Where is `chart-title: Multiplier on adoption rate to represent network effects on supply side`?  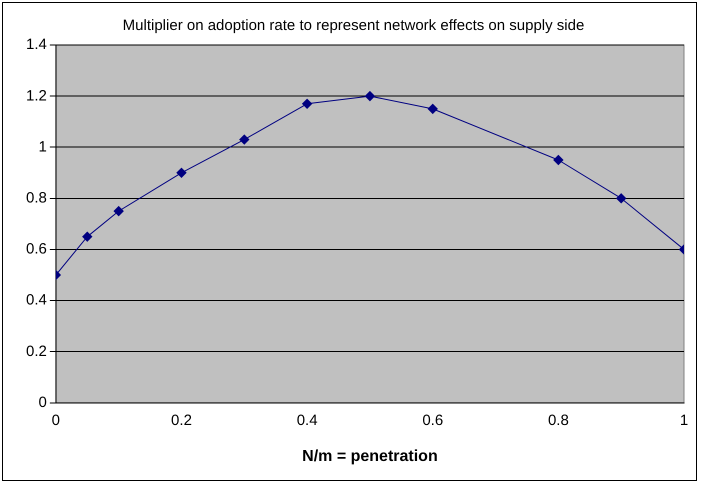
chart-title: Multiplier on adoption rate to represent network effects on supply side is located at coordinates (353, 25).